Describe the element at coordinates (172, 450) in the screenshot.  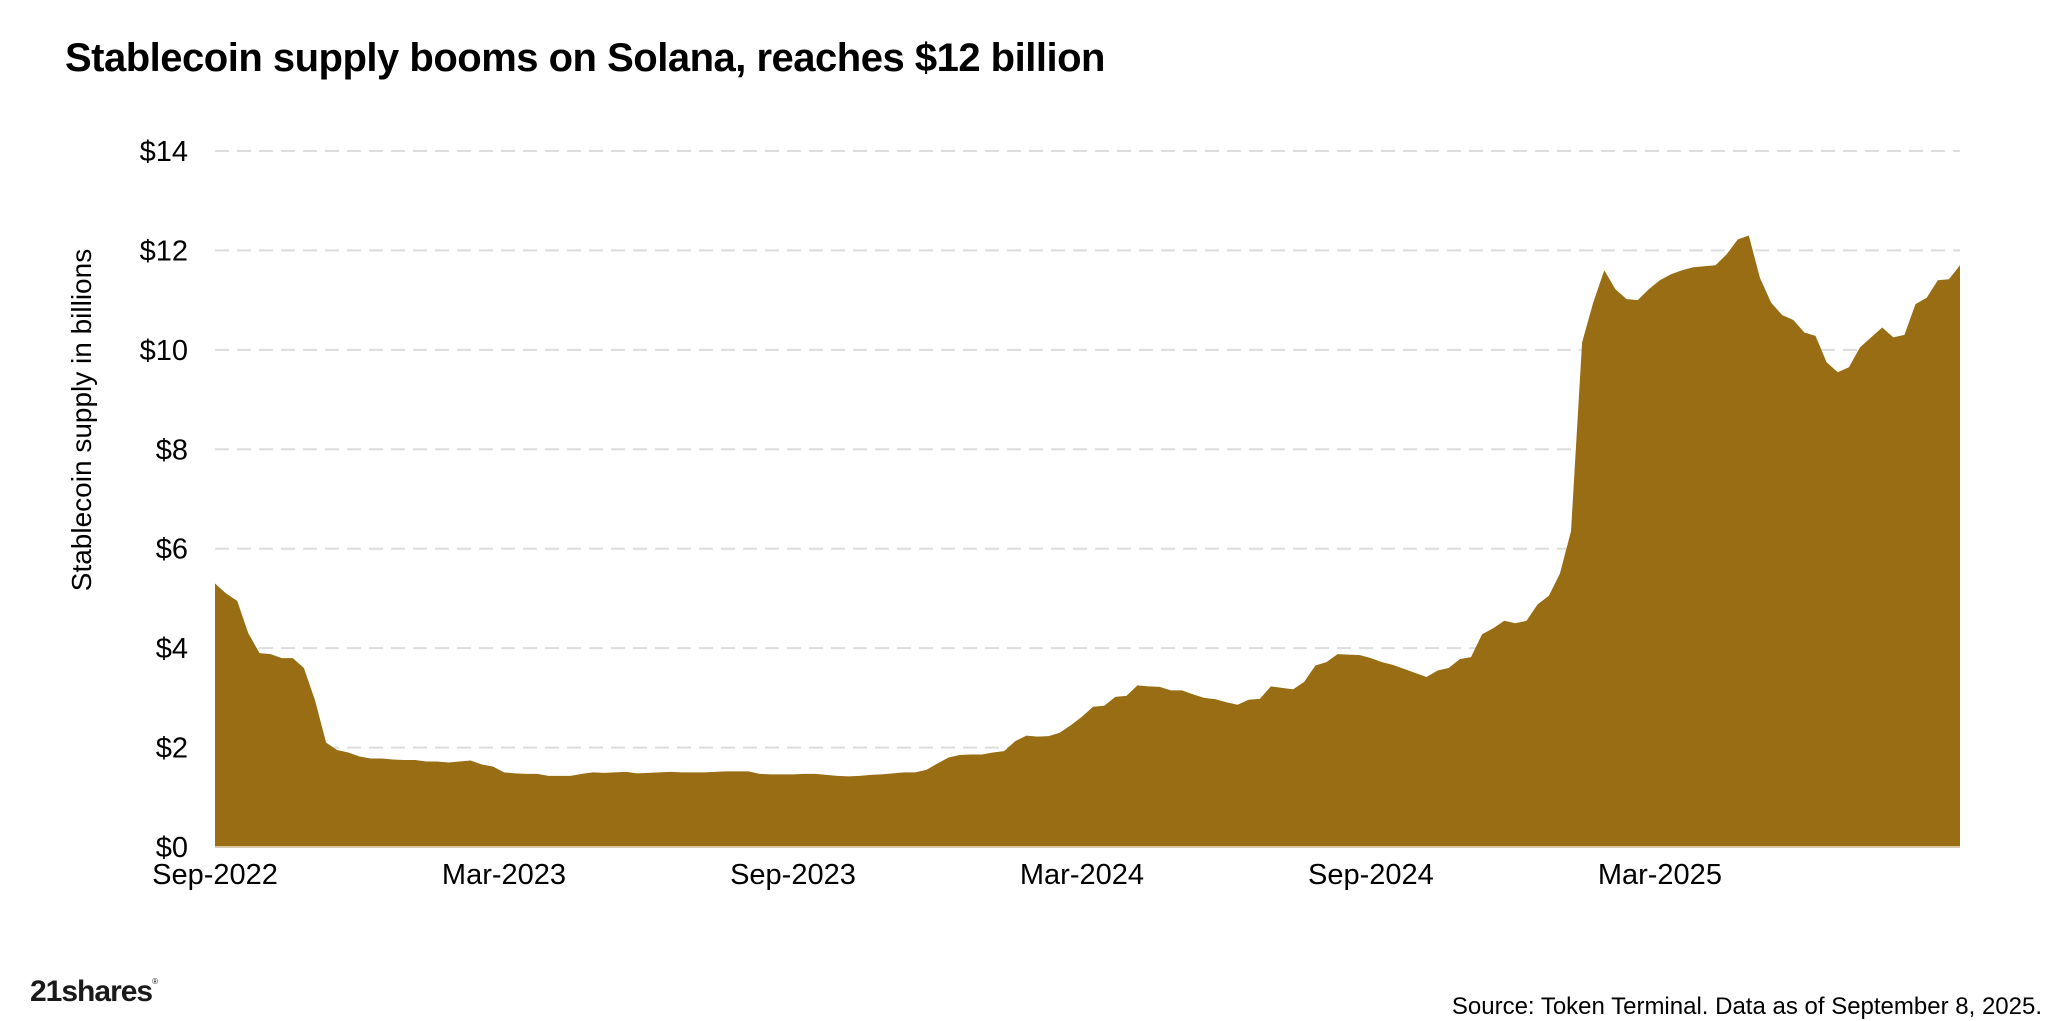
I see `y-tick-label: $8` at that location.